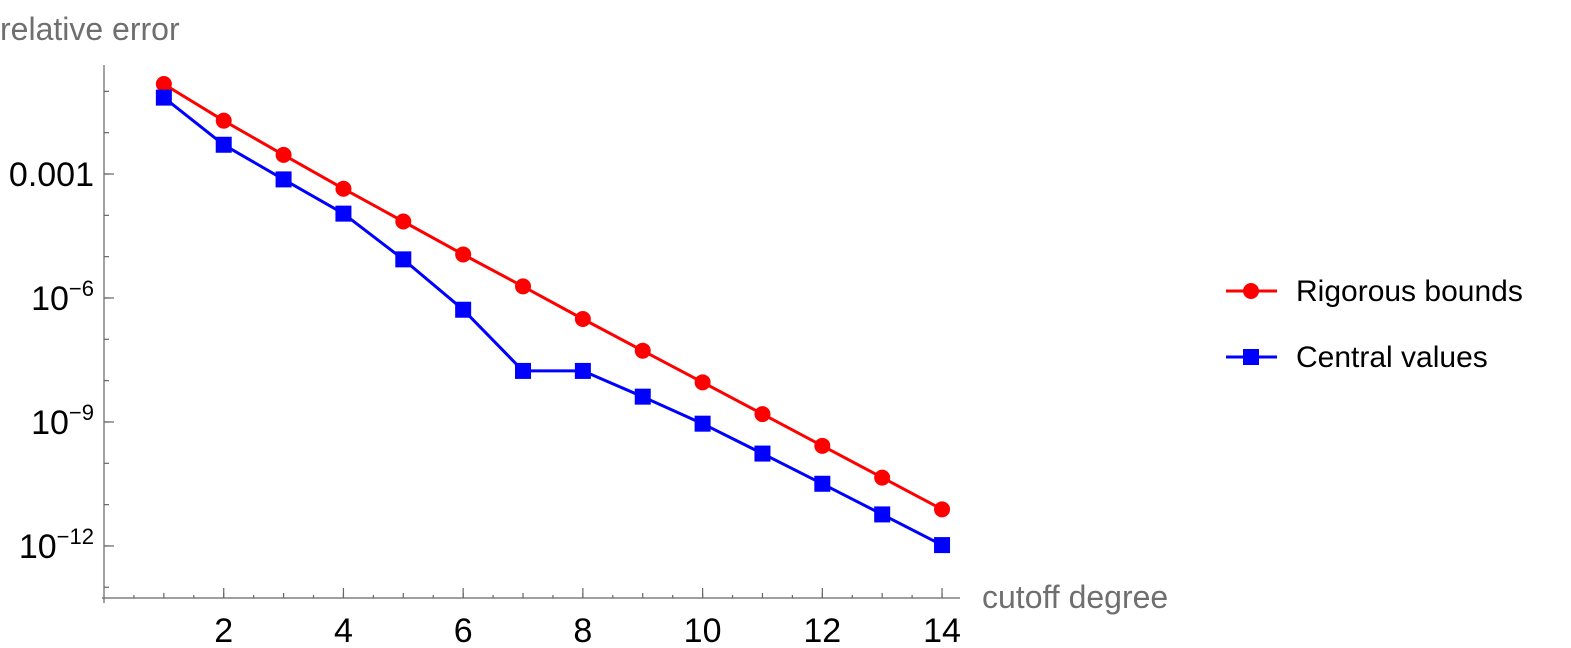 The width and height of the screenshot is (1571, 648). I want to click on y-tick-label: 10⁻¹², so click(56, 545).